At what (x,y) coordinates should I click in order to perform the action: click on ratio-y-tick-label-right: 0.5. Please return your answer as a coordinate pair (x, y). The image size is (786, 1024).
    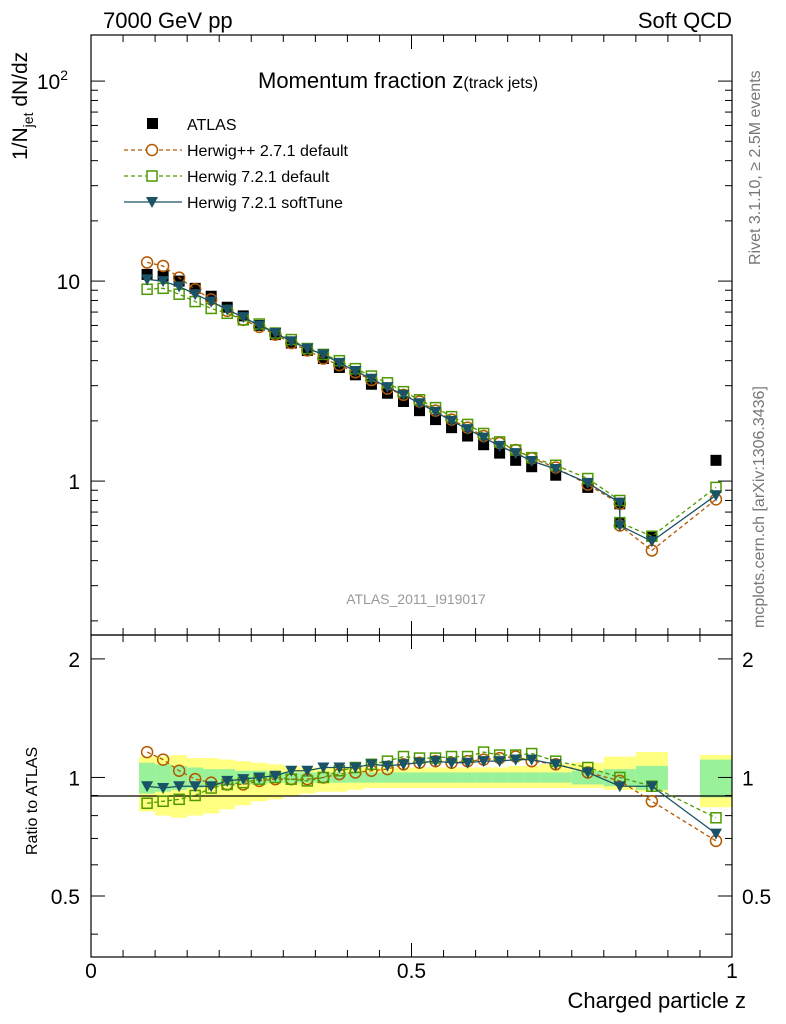
    Looking at the image, I should click on (756, 897).